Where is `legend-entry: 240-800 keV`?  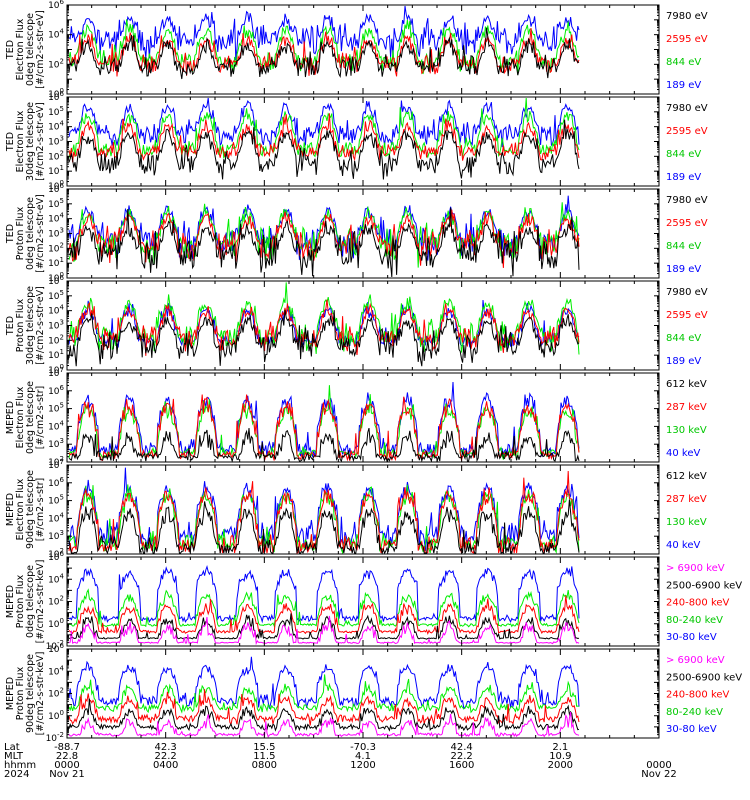
legend-entry: 240-800 keV is located at coordinates (698, 695).